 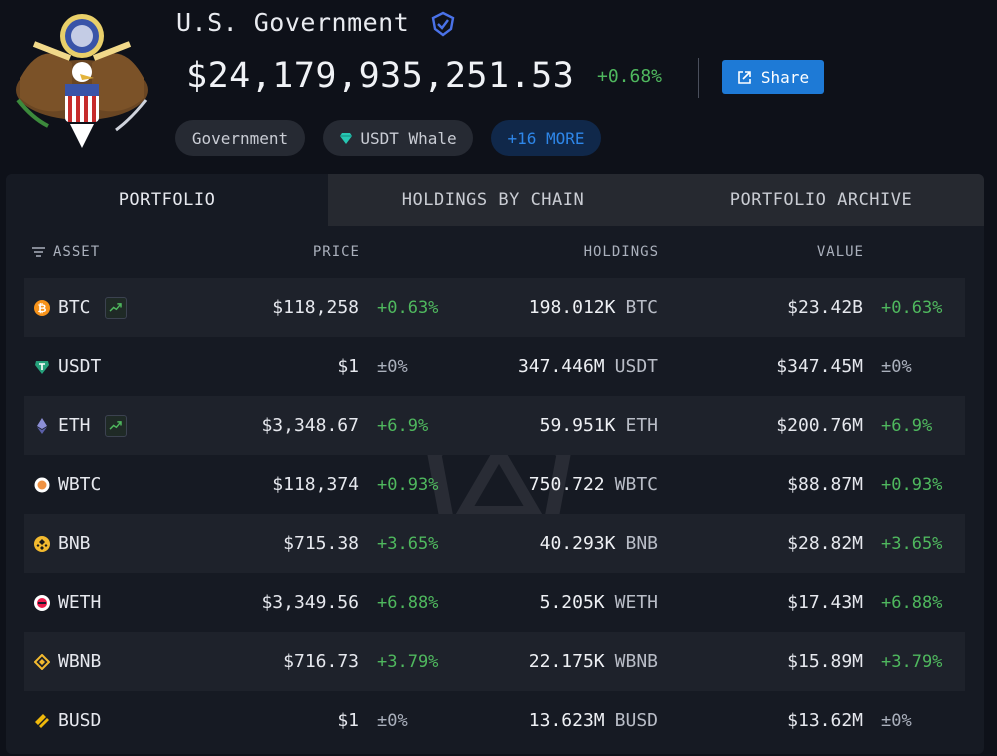 I want to click on value-change: +0.93%, so click(x=912, y=484).